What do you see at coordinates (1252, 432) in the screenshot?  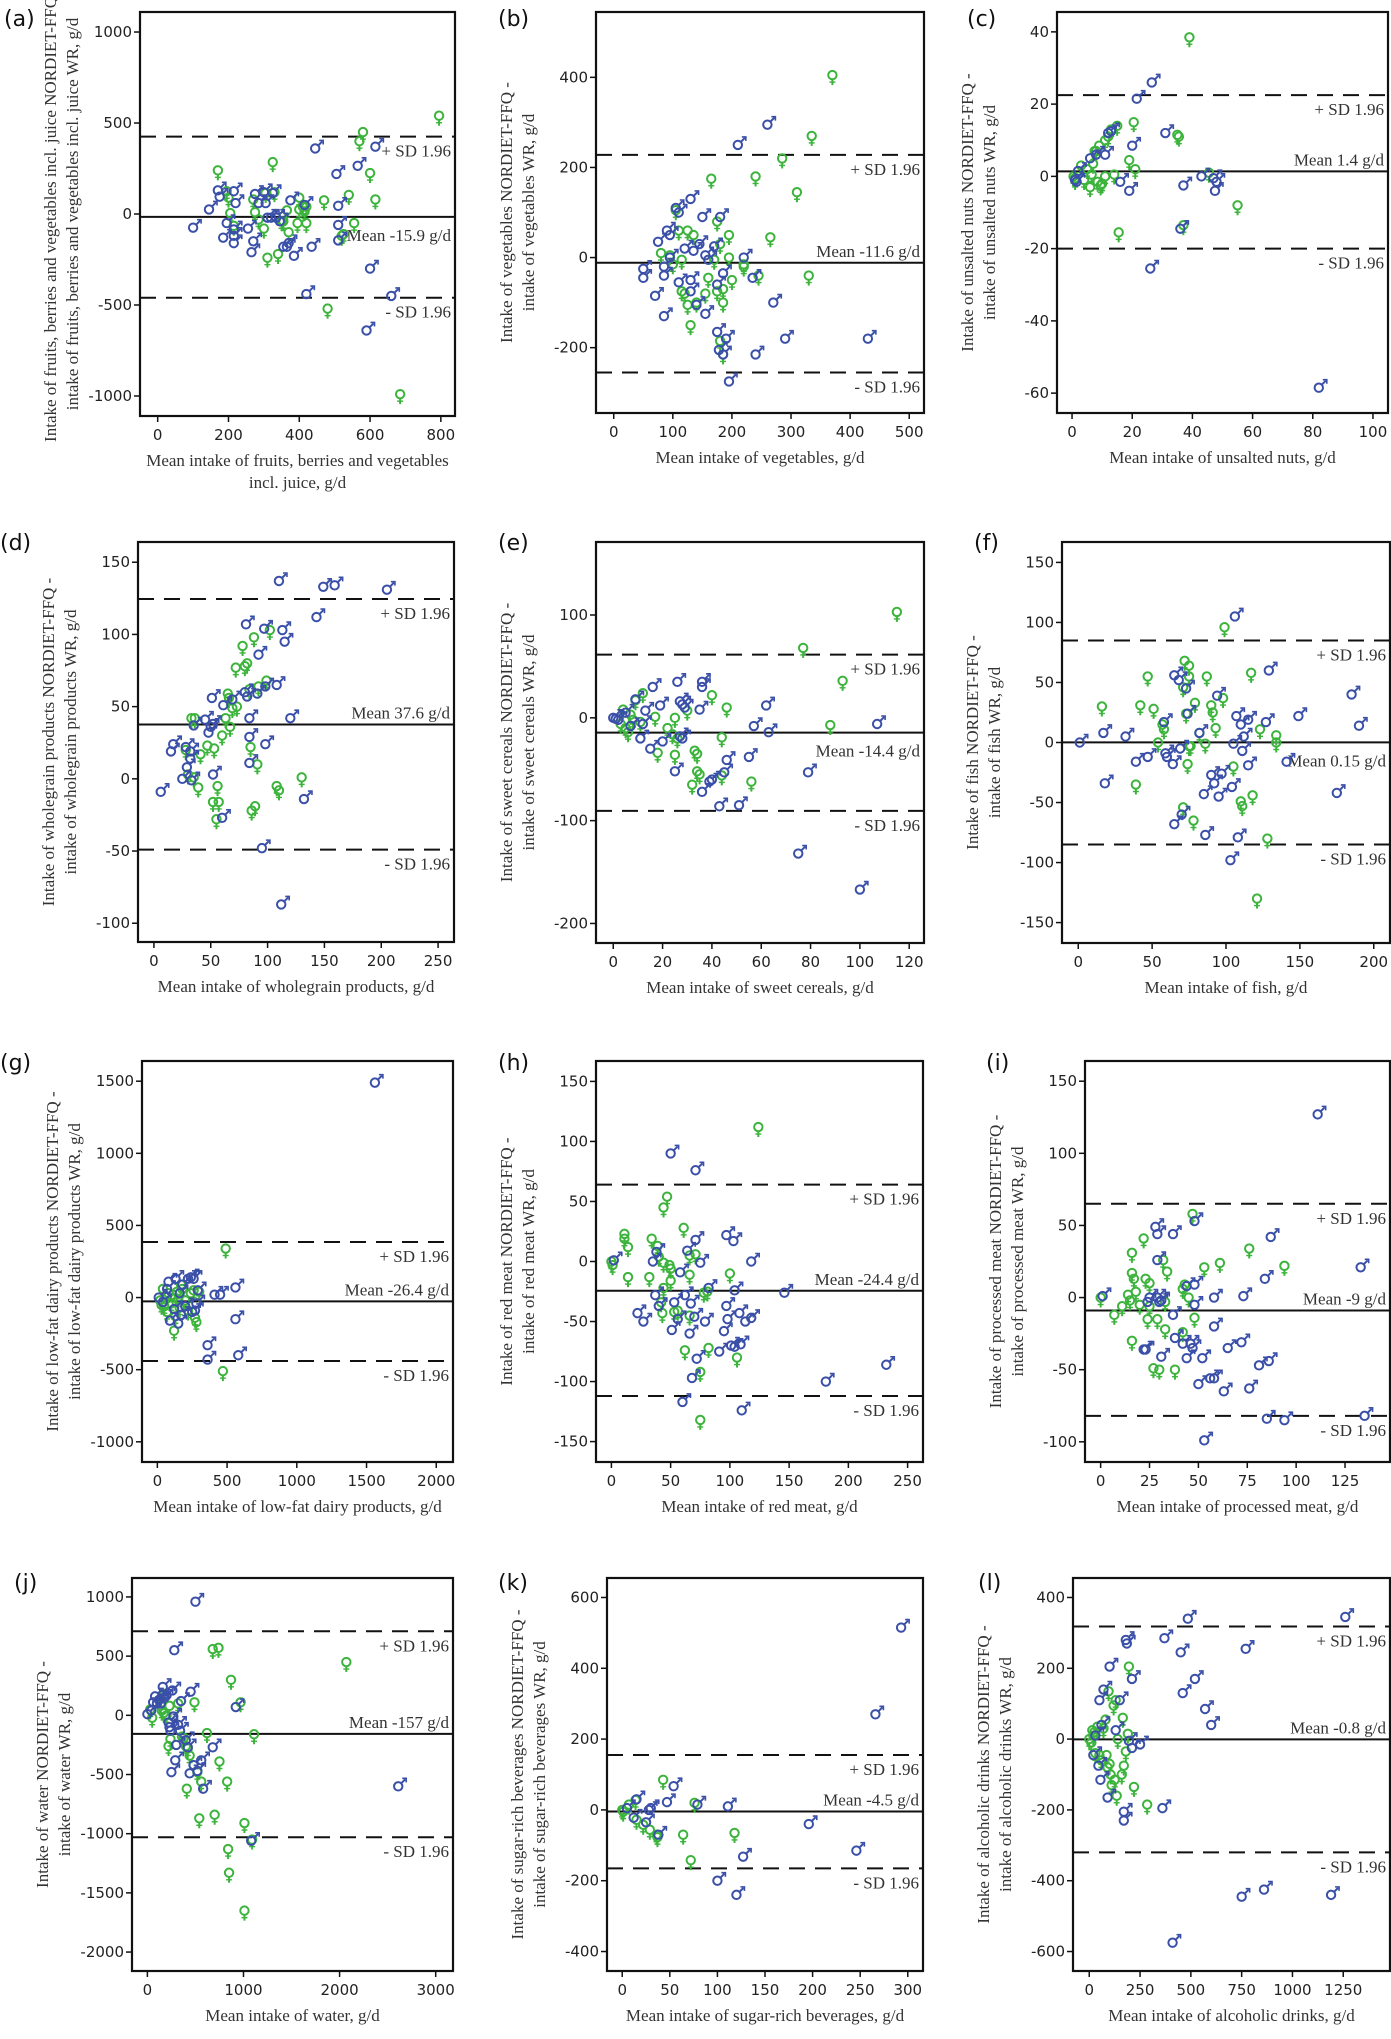 I see `x-tick-label: 60` at bounding box center [1252, 432].